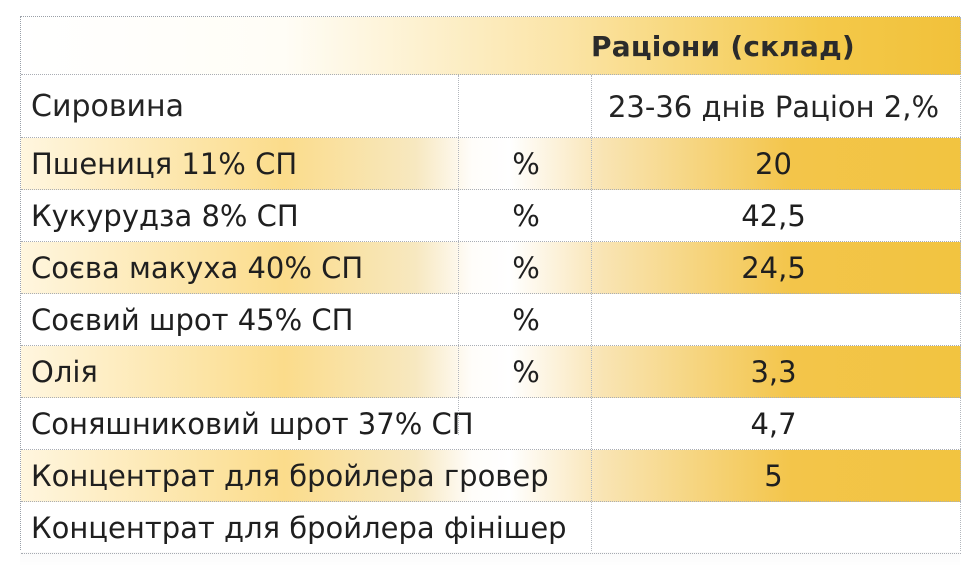 Image resolution: width=963 pixels, height=588 pixels. I want to click on page-shadow, so click(490, 562).